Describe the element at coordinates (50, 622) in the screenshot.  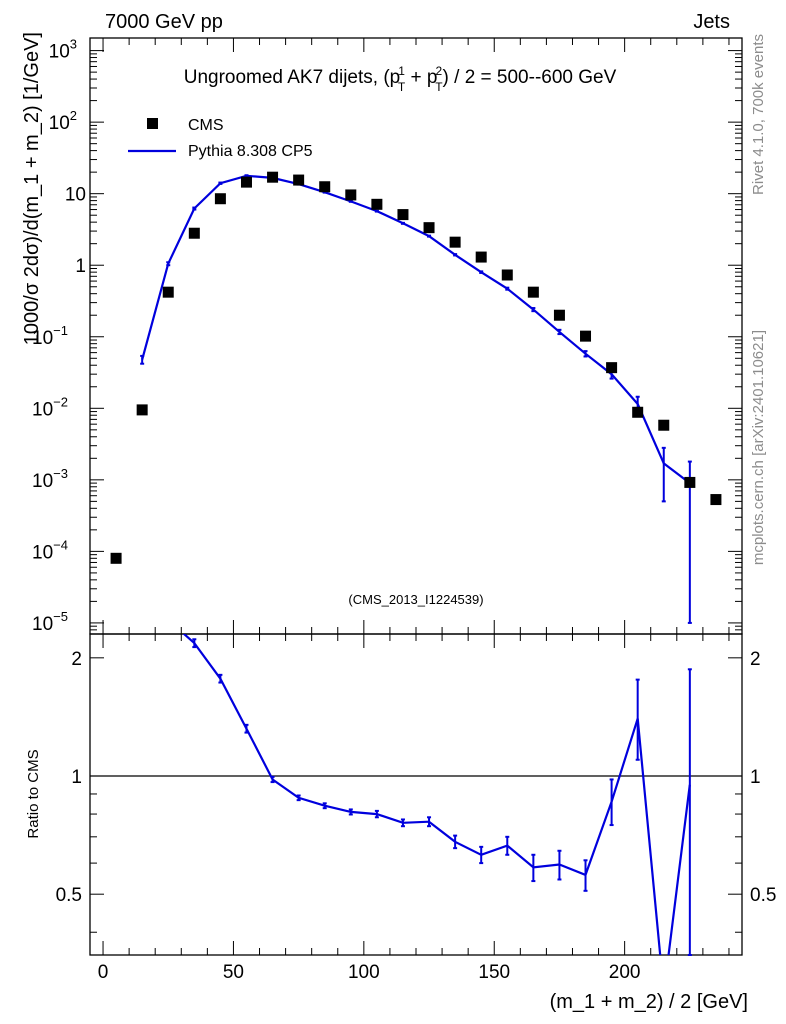
I see `y-tick-label: 10⁻⁵` at that location.